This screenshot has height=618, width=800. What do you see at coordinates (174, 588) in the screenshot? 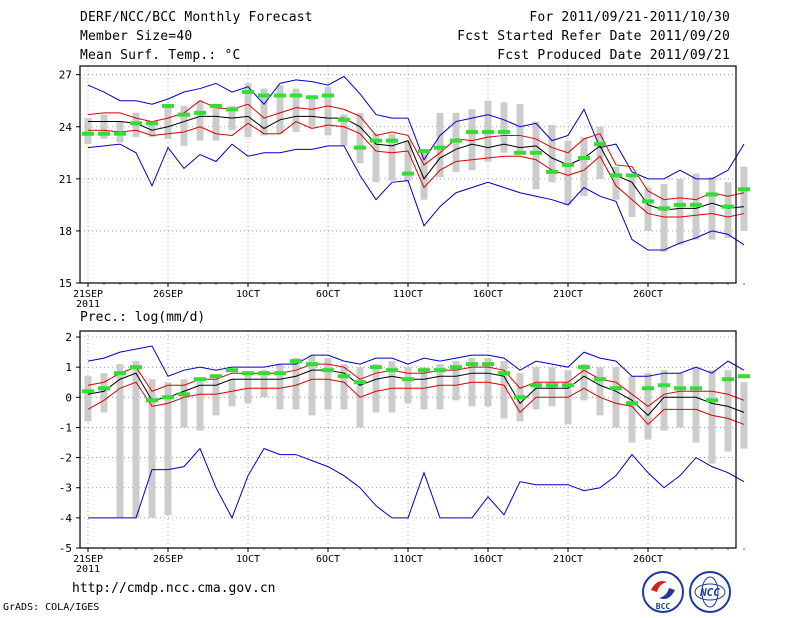
I see `source-url: http://cmdp.ncc.cma.gov.cn` at bounding box center [174, 588].